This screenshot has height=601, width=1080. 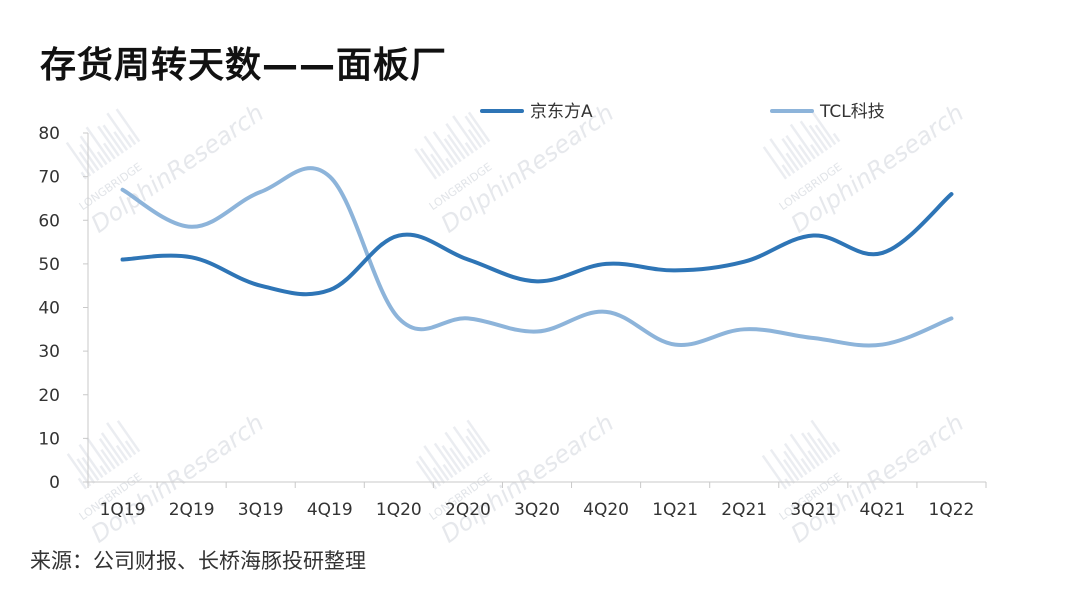 What do you see at coordinates (192, 510) in the screenshot?
I see `x-tick-label: 2Q19` at bounding box center [192, 510].